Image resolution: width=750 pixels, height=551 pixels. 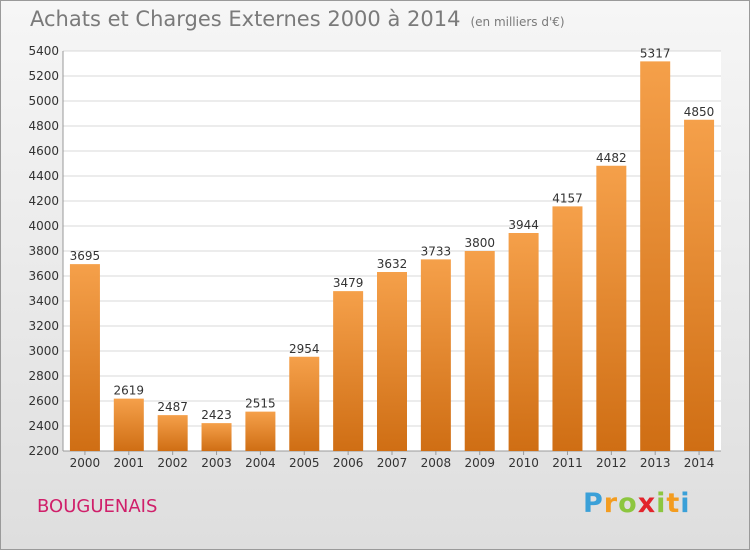 What do you see at coordinates (655, 53) in the screenshot?
I see `data-label: 5317` at bounding box center [655, 53].